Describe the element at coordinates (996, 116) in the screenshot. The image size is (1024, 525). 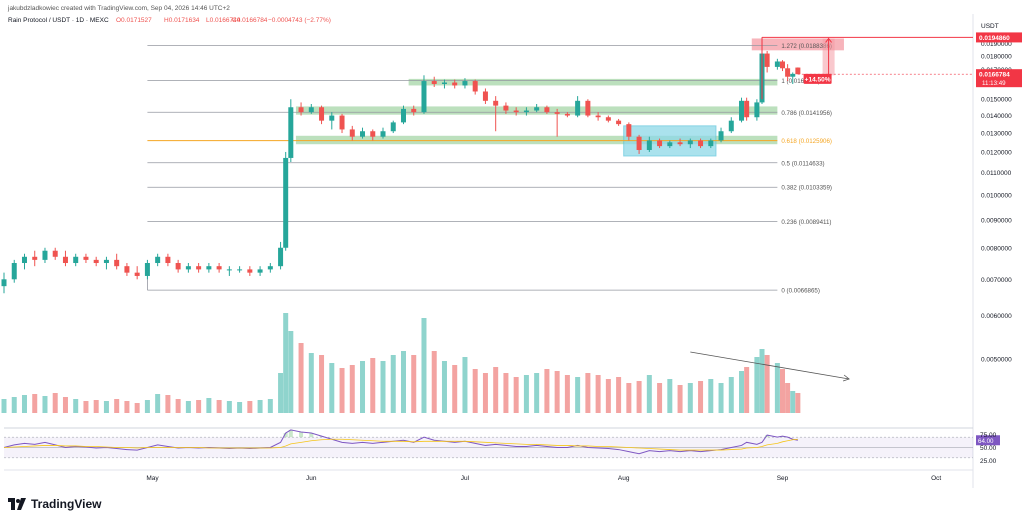
I see `y-tick-label: 0.0140000` at that location.